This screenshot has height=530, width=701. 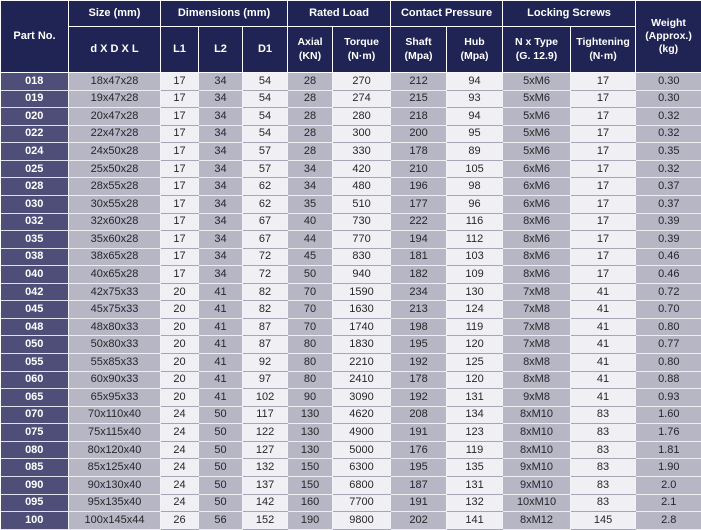 I want to click on cell-torque: 3090, so click(x=361, y=397).